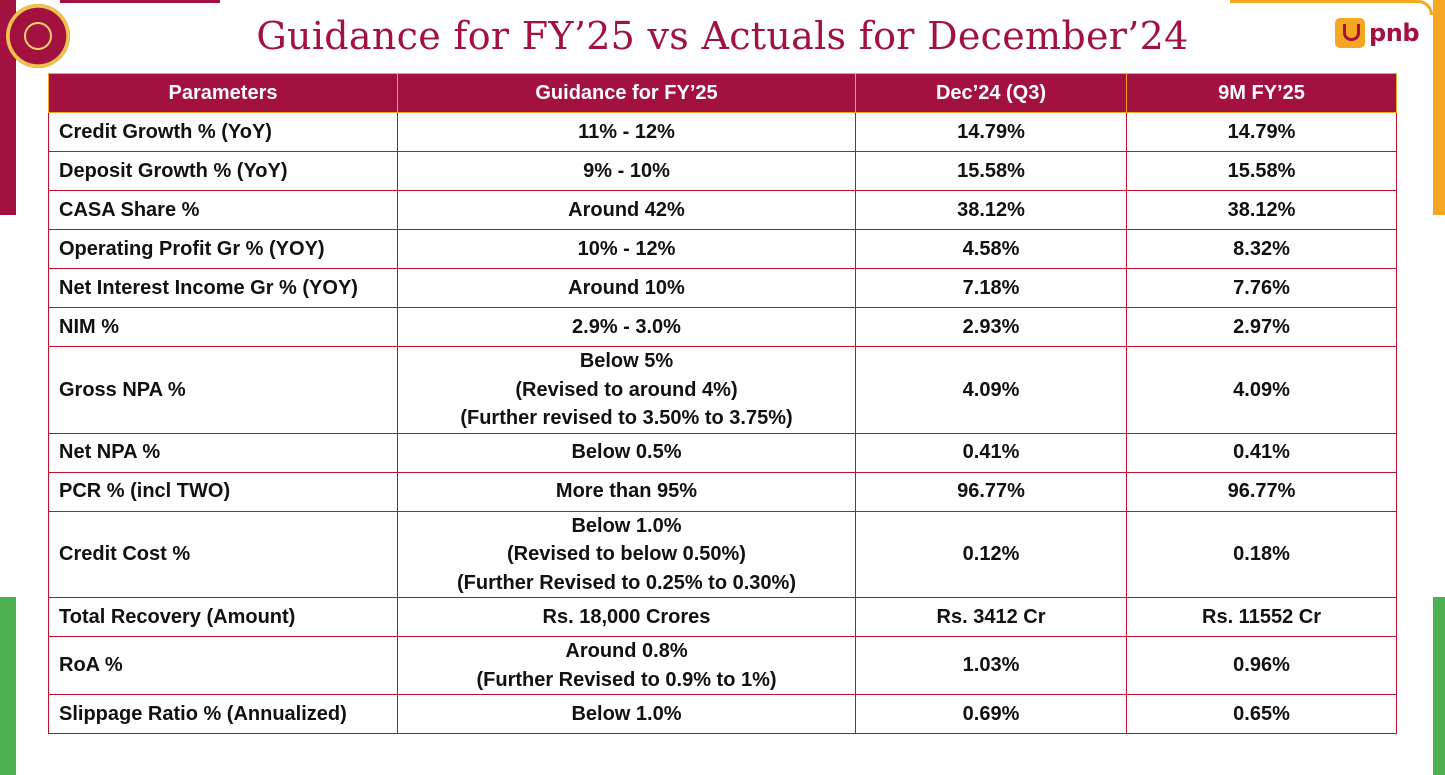  Describe the element at coordinates (223, 714) in the screenshot. I see `parameter-cell: Slippage Ratio % (Annualized)` at that location.